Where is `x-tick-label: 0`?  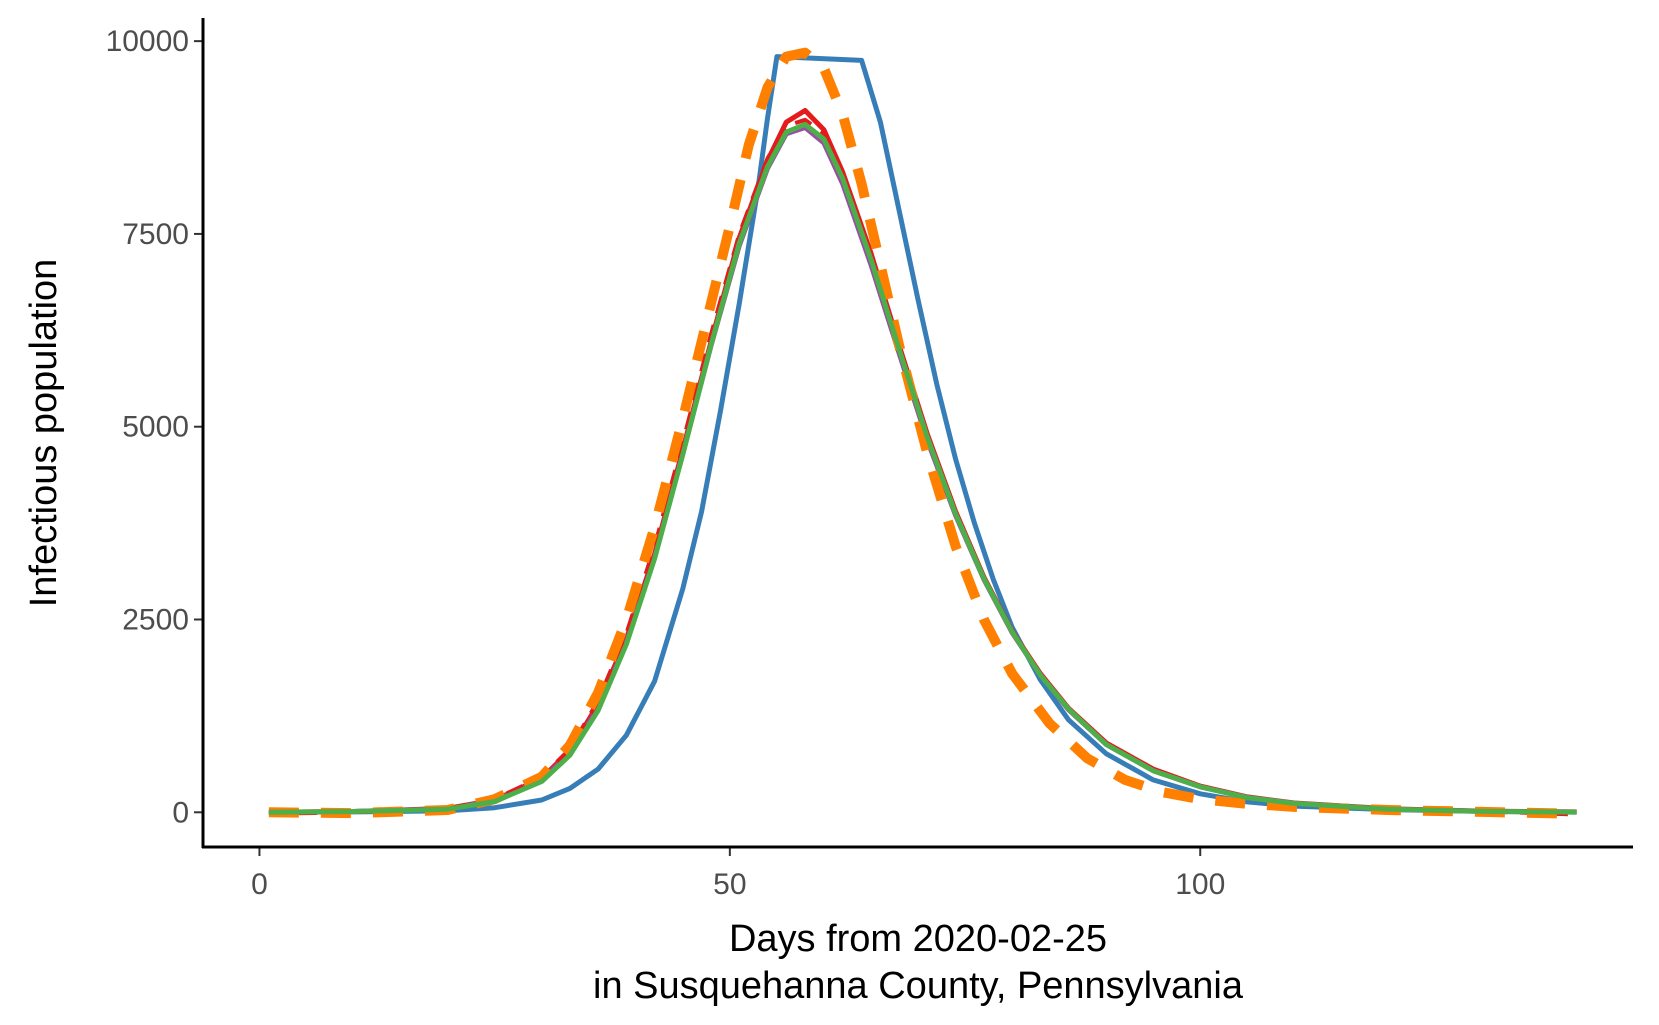 x-tick-label: 0 is located at coordinates (259, 884).